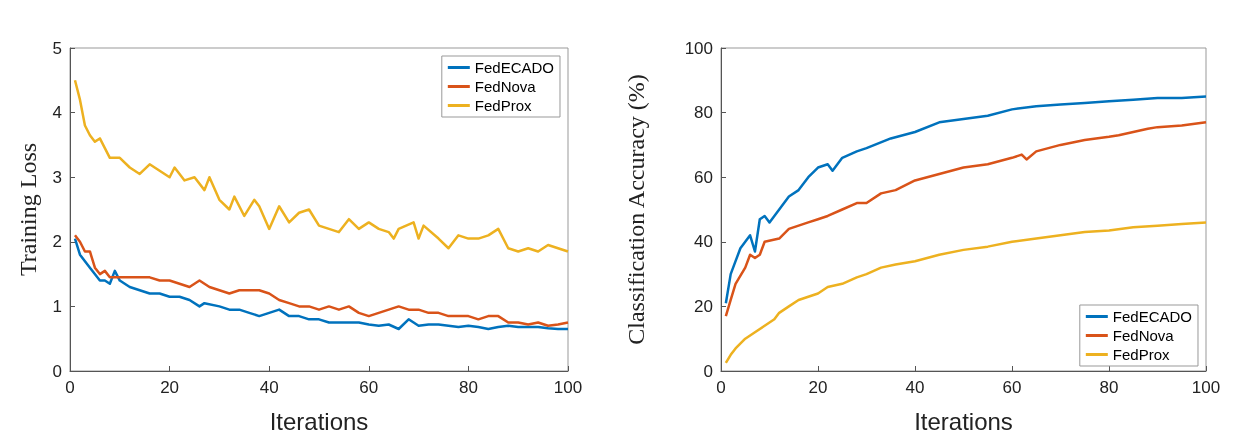 The height and width of the screenshot is (443, 1254). Describe the element at coordinates (703, 177) in the screenshot. I see `y-tick-label: 60` at that location.